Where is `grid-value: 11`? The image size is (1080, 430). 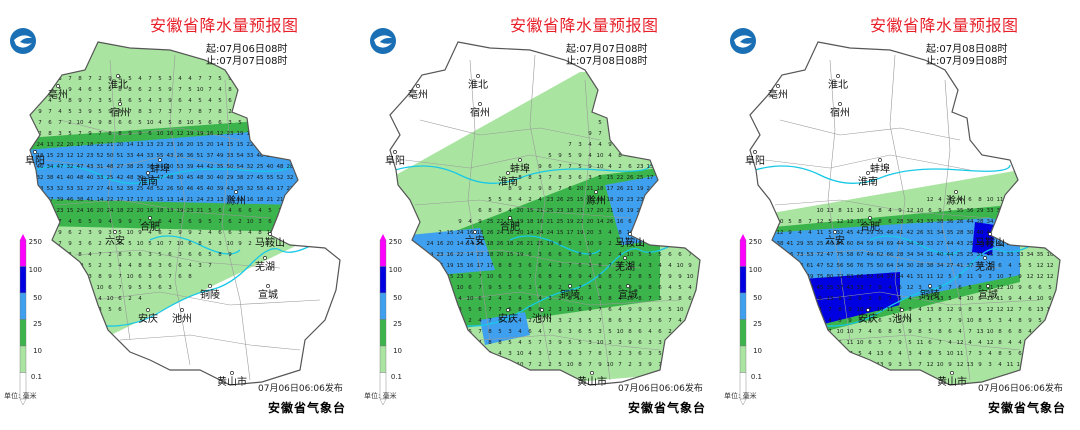 grid-value: 11 is located at coordinates (1000, 200).